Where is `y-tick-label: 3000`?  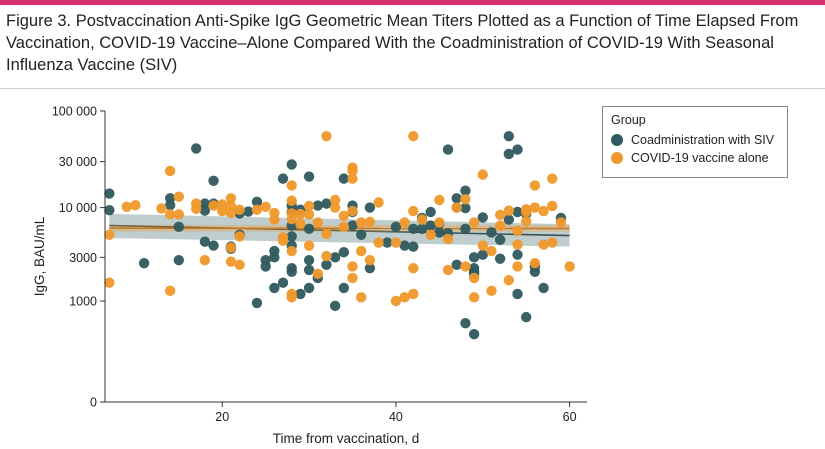 y-tick-label: 3000 is located at coordinates (83, 258).